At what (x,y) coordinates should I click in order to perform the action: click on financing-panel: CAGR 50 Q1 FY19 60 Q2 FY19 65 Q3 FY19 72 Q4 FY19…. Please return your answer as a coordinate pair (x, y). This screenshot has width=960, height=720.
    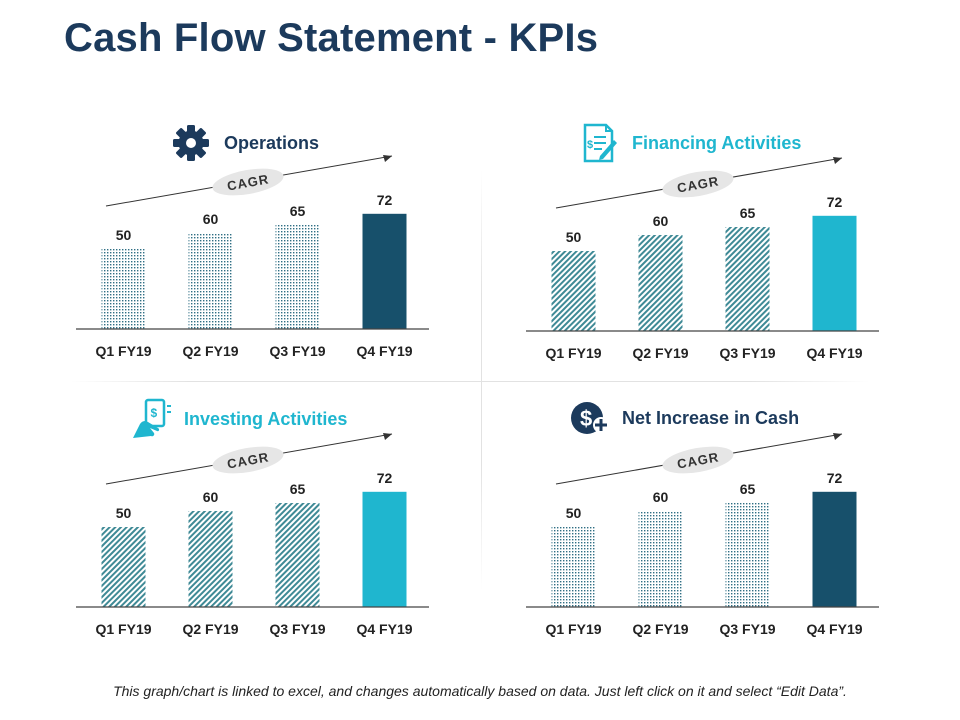
    Looking at the image, I should click on (702, 257).